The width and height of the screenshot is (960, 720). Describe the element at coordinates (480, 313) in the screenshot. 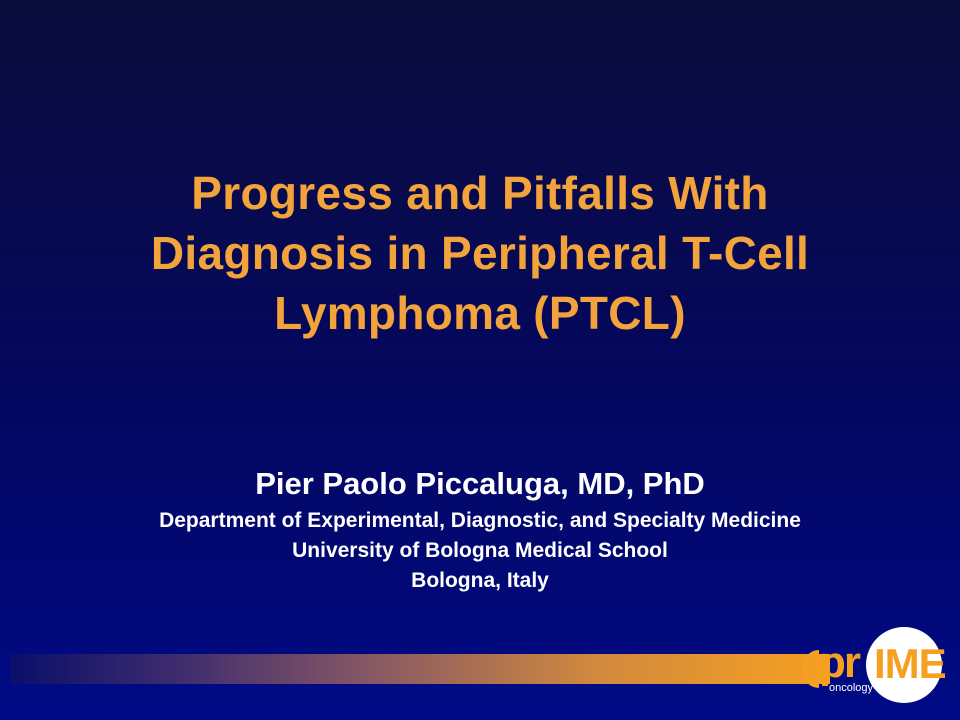

I see `title-line-3: Lymphoma (PTCL)` at that location.